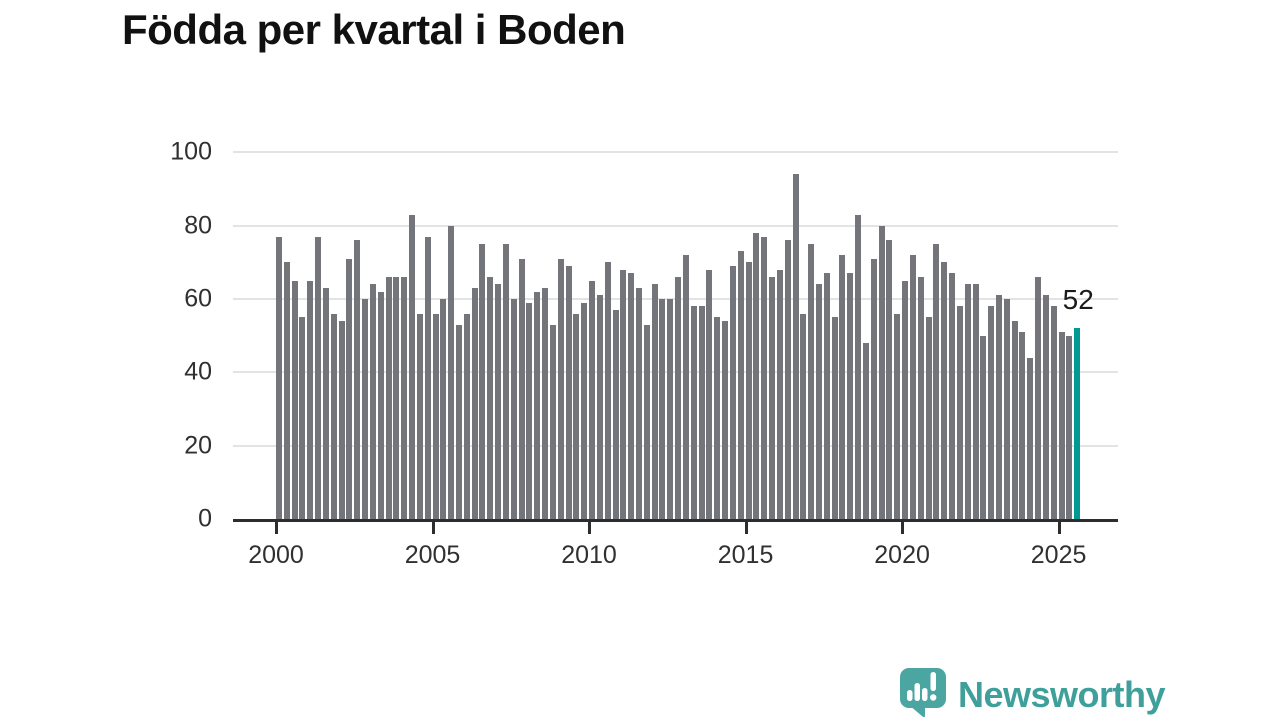  Describe the element at coordinates (589, 555) in the screenshot. I see `x-axis-tick-label: 2010` at that location.